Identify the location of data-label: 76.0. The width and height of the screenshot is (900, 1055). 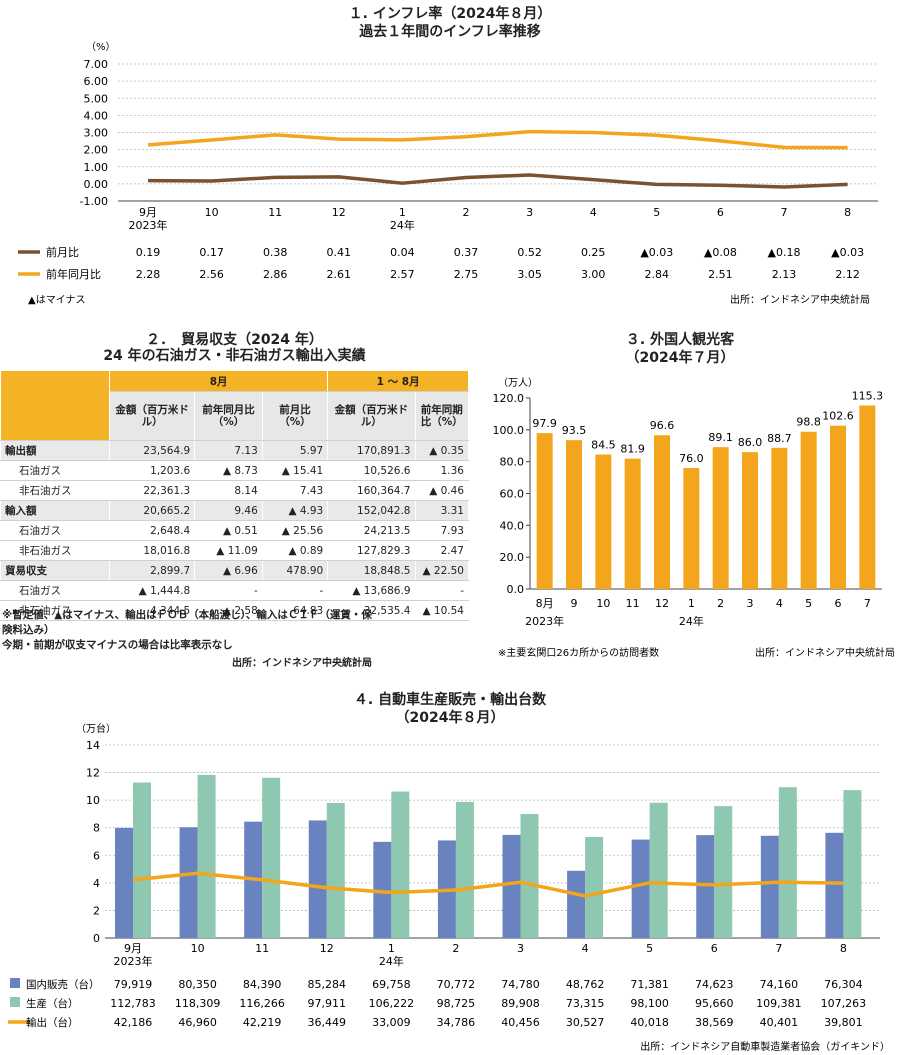
(691, 458).